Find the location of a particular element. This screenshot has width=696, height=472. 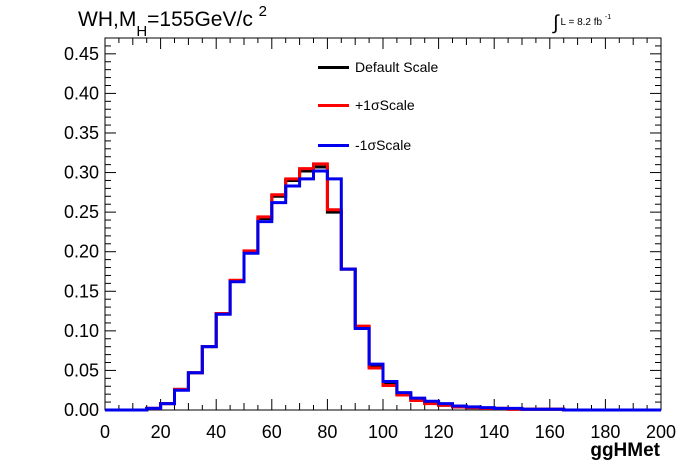

y-tick-label: 0.05 is located at coordinates (81, 370).